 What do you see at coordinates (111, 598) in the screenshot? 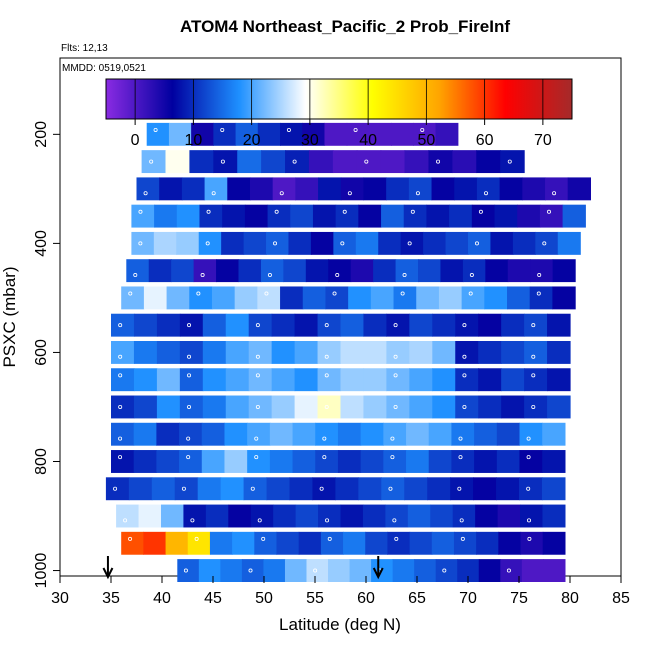
I see `x-tick-label: 35` at bounding box center [111, 598].